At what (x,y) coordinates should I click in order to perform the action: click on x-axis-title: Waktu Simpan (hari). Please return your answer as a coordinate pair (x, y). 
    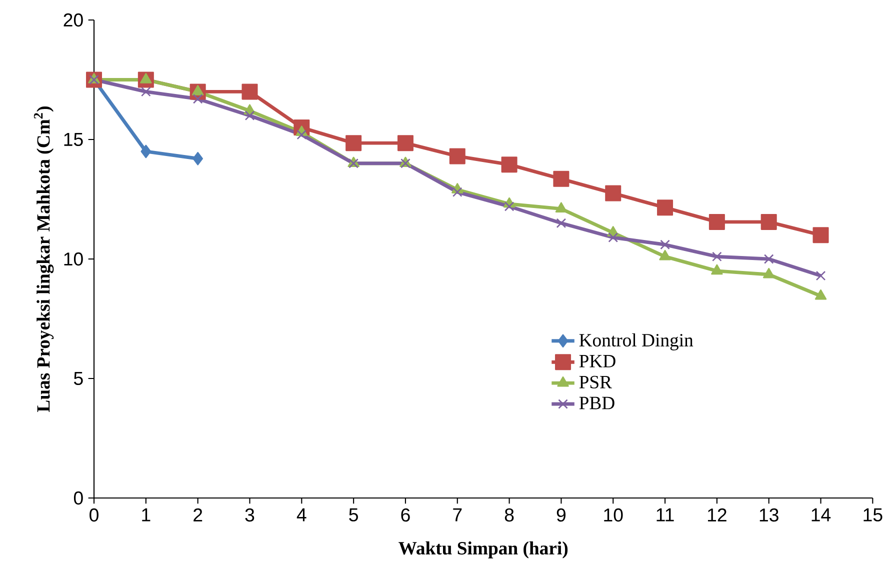
    Looking at the image, I should click on (483, 549).